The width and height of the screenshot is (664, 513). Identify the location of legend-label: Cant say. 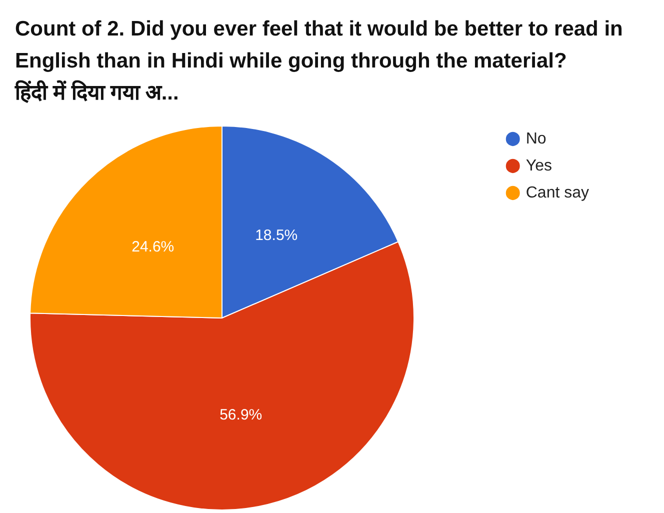
(557, 193).